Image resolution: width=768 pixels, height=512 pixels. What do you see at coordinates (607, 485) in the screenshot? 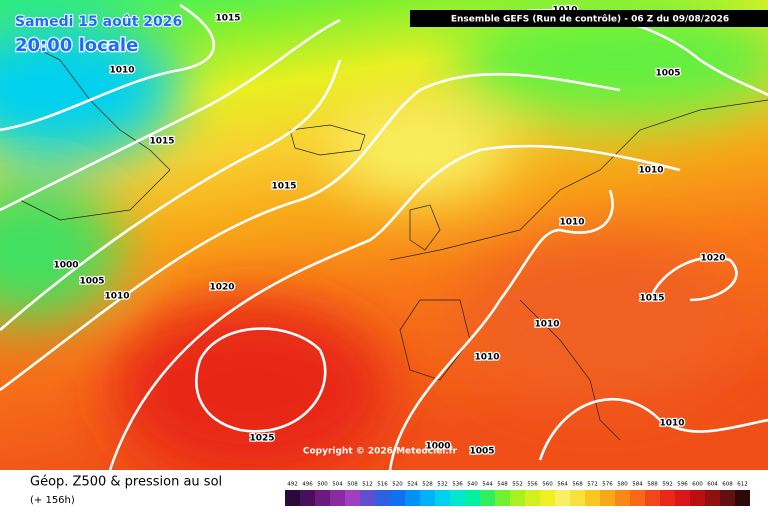
I see `scale-label: 576` at bounding box center [607, 485].